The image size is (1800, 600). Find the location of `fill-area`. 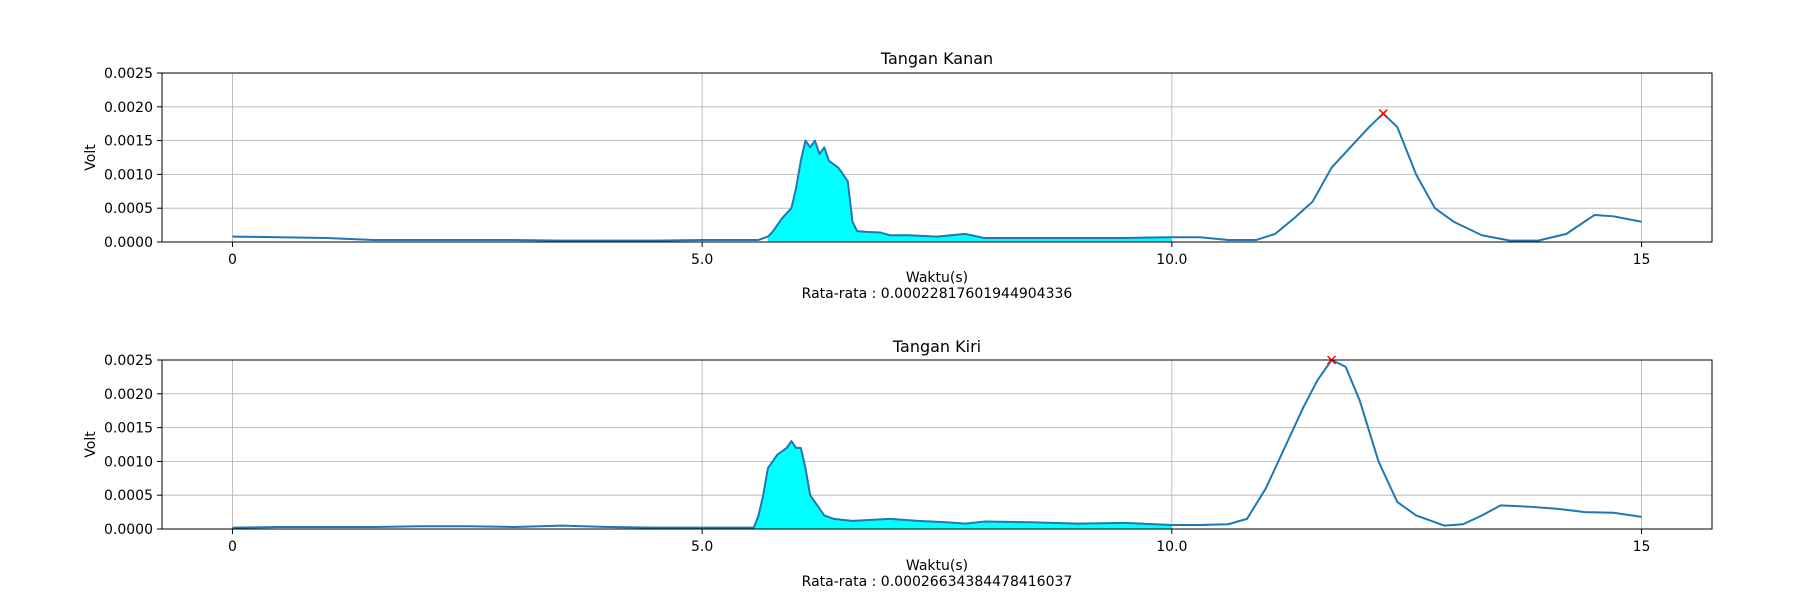

fill-area is located at coordinates (962, 485).